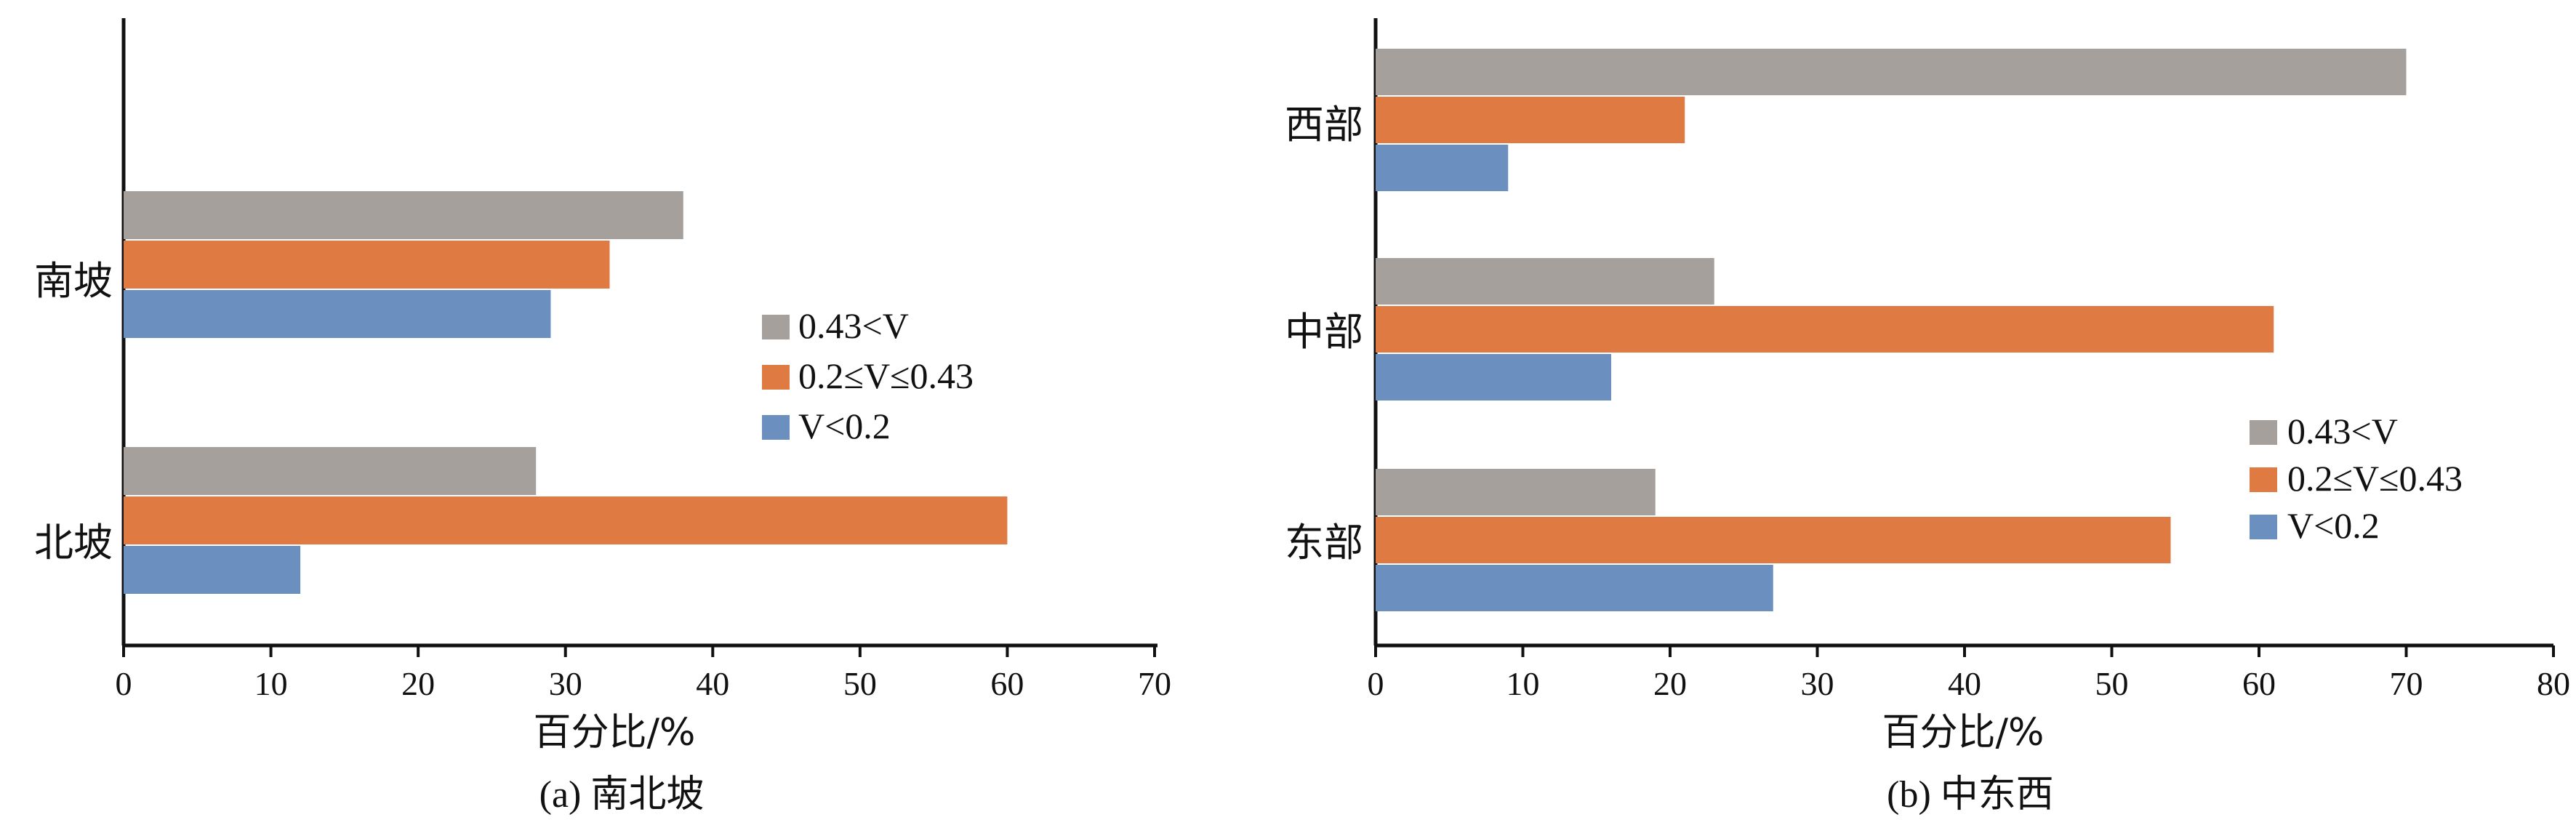 The image size is (2576, 833). Describe the element at coordinates (73, 281) in the screenshot. I see `category-label: 南坡` at that location.